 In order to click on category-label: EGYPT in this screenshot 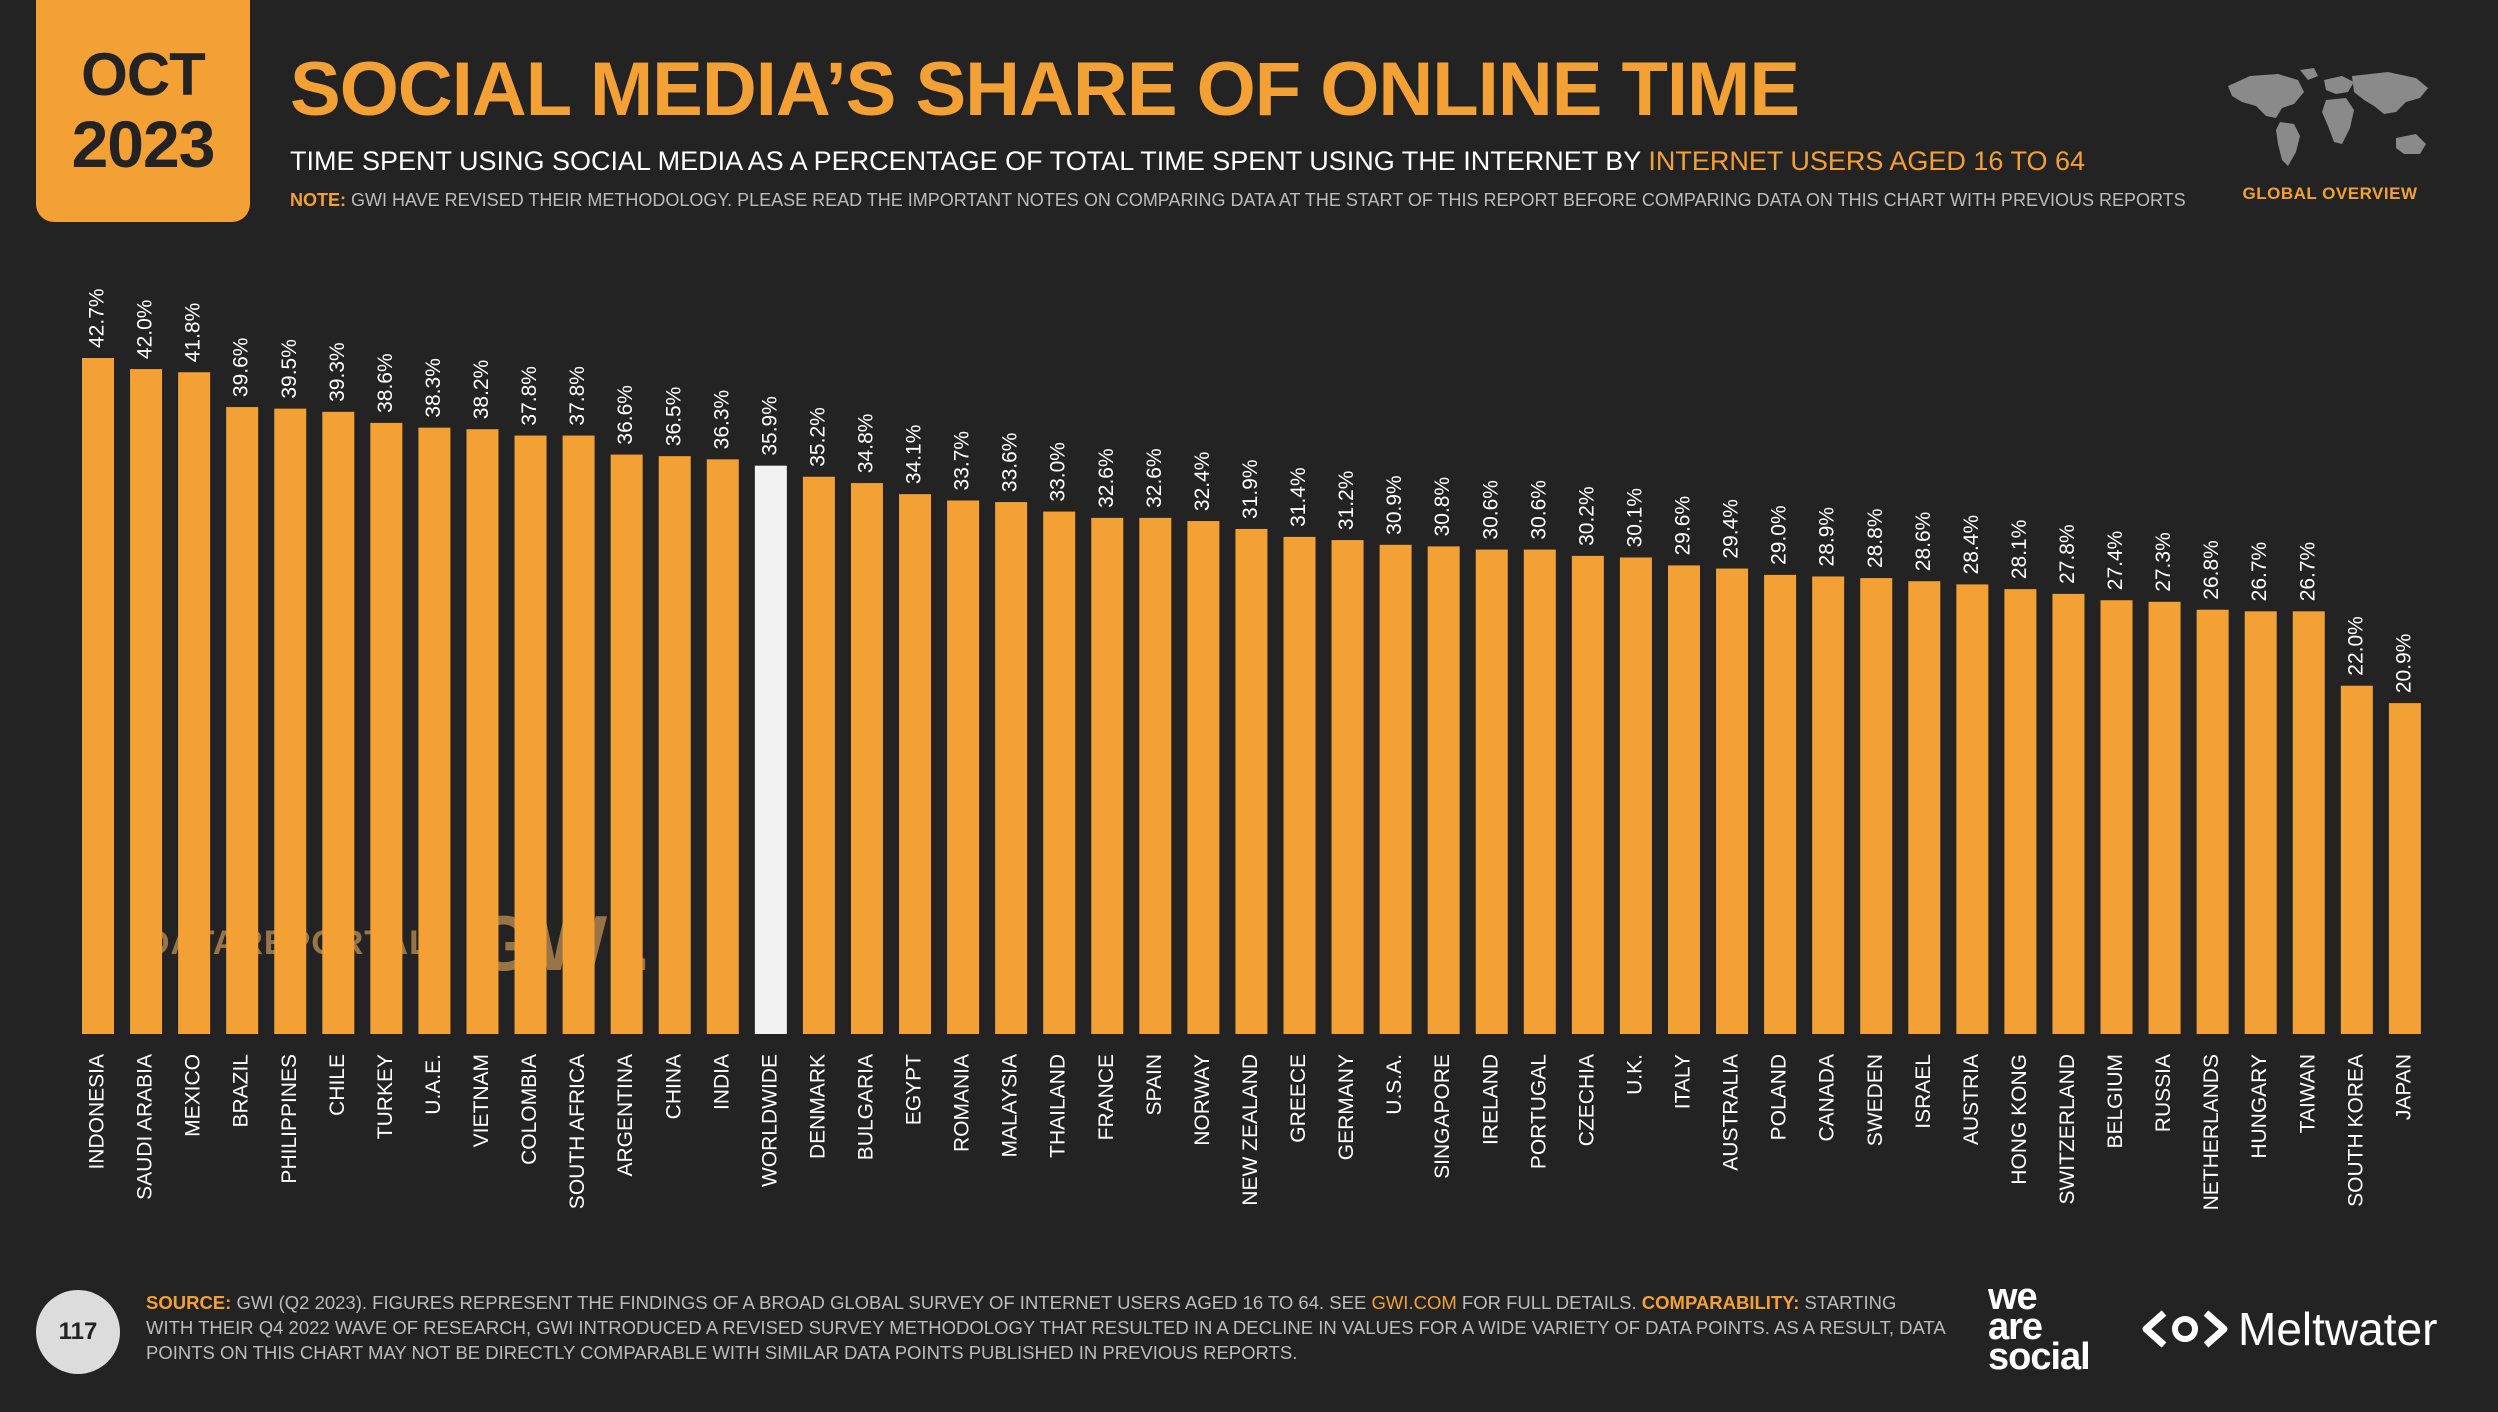, I will do `click(914, 1089)`.